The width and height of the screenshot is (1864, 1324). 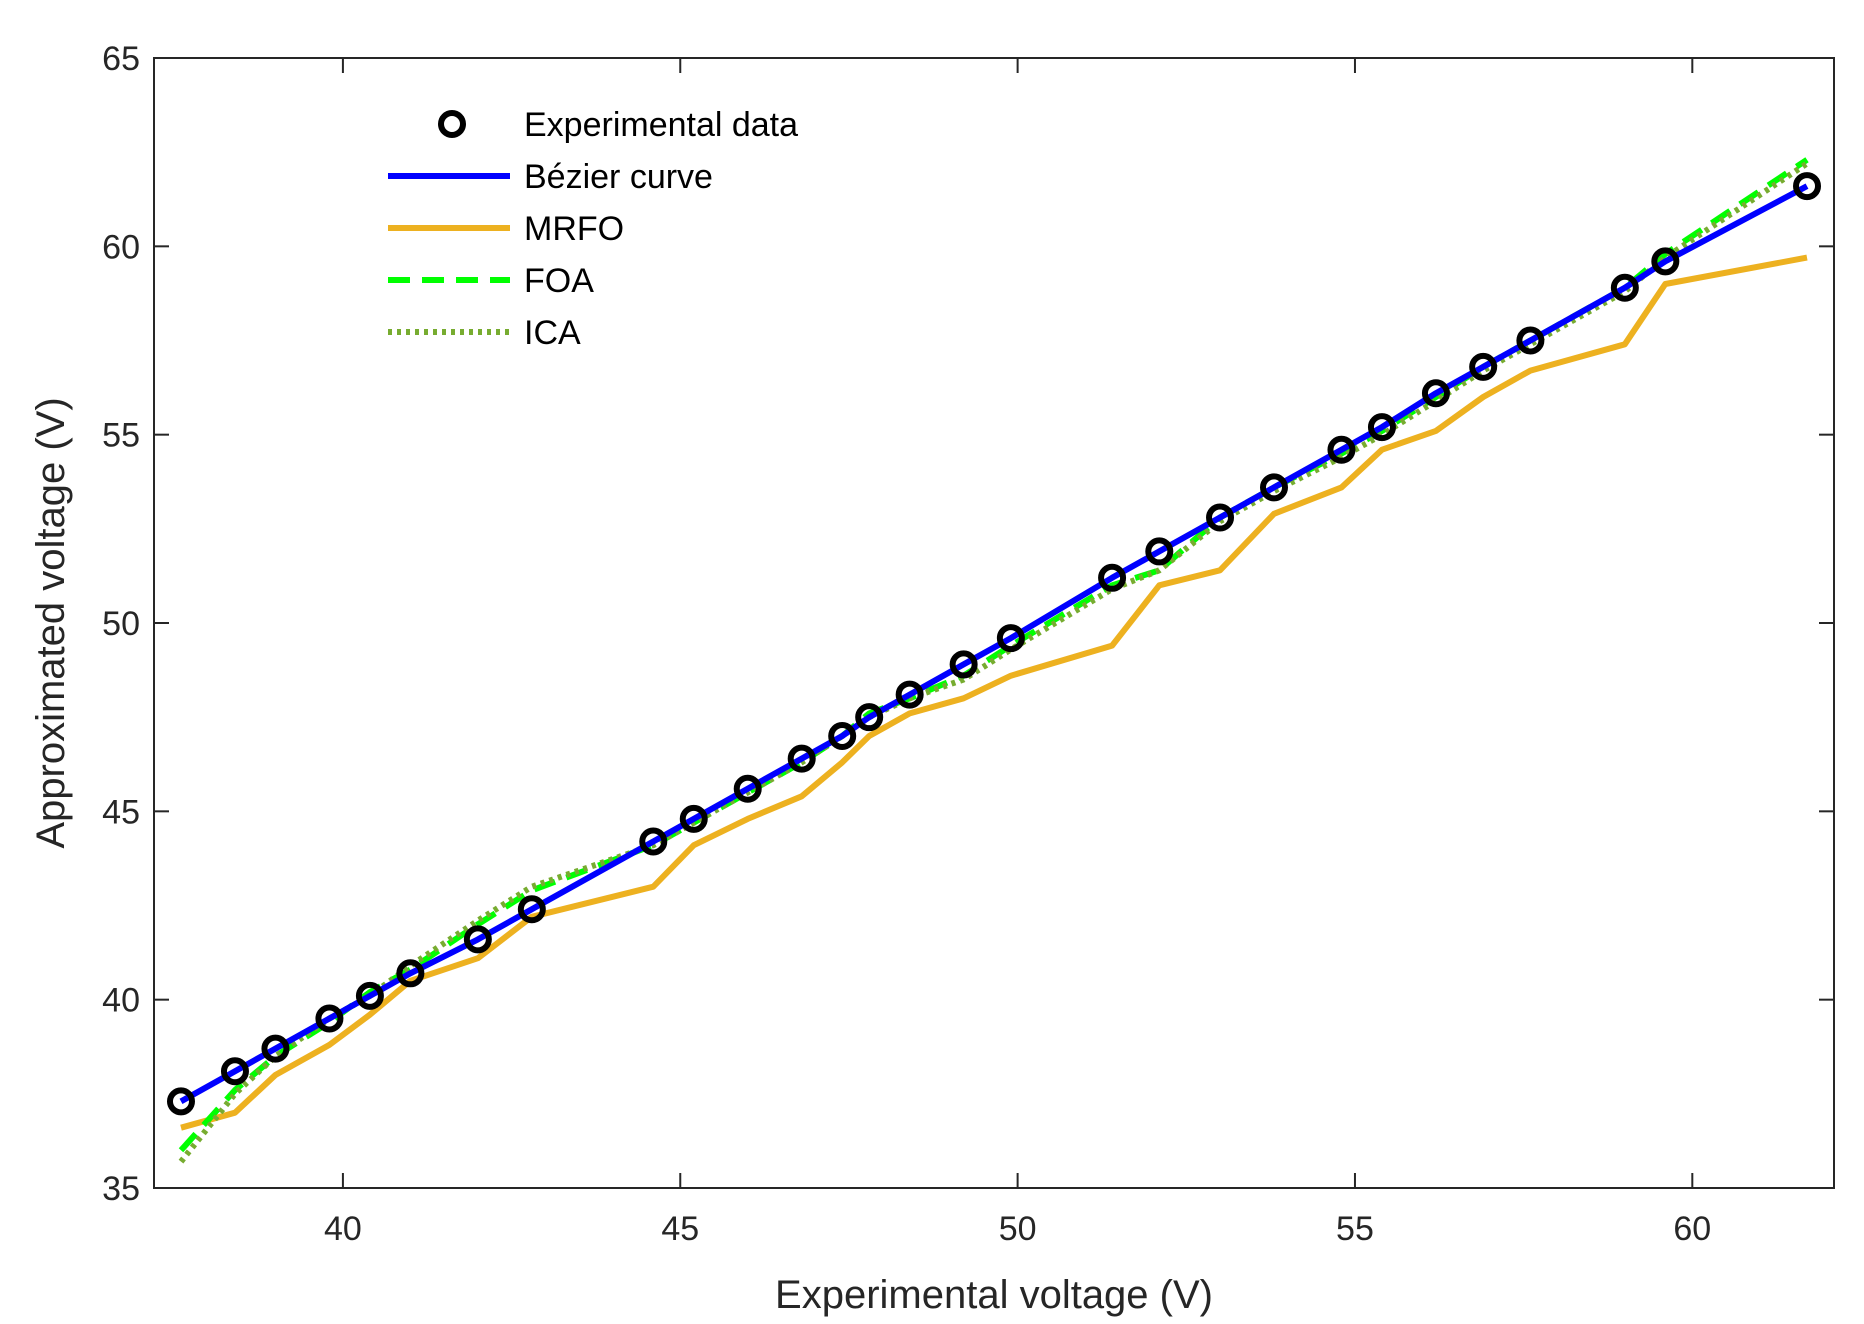 What do you see at coordinates (1692, 1229) in the screenshot?
I see `x-tick-label: 60` at bounding box center [1692, 1229].